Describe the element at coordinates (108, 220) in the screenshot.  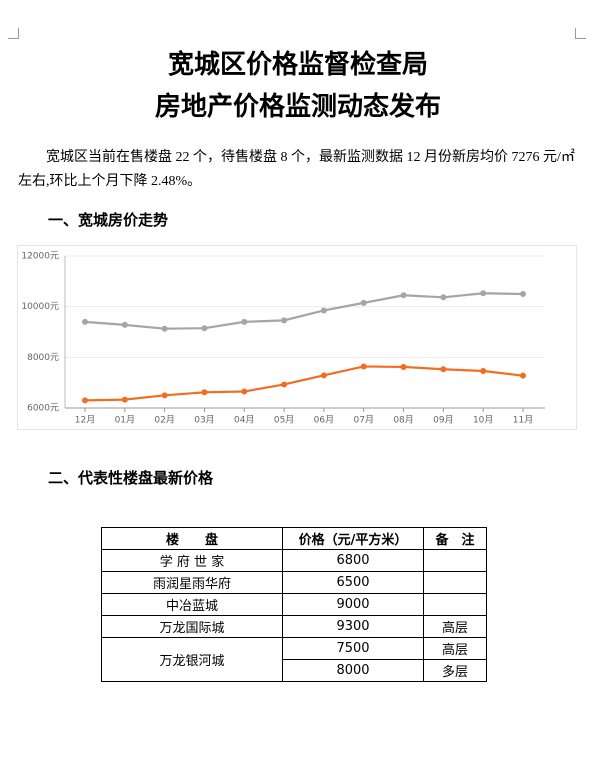
I see `section-heading: 一、宽城房价走势` at that location.